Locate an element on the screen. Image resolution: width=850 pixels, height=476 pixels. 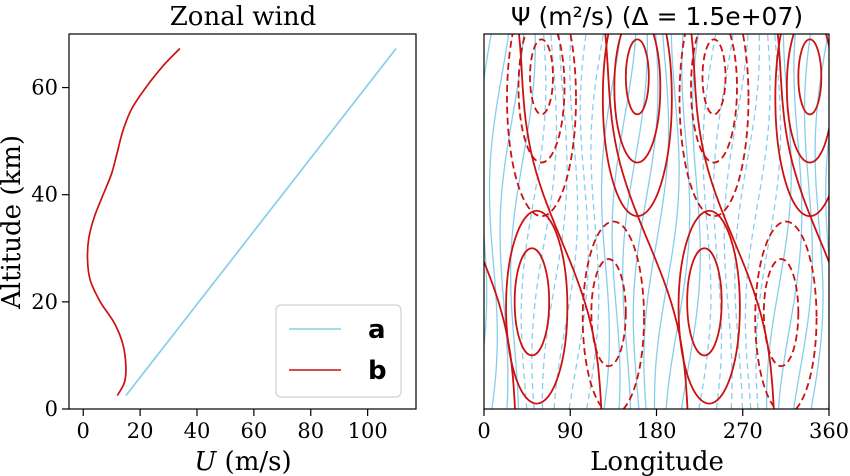
x-tick-label: 60 is located at coordinates (254, 431).